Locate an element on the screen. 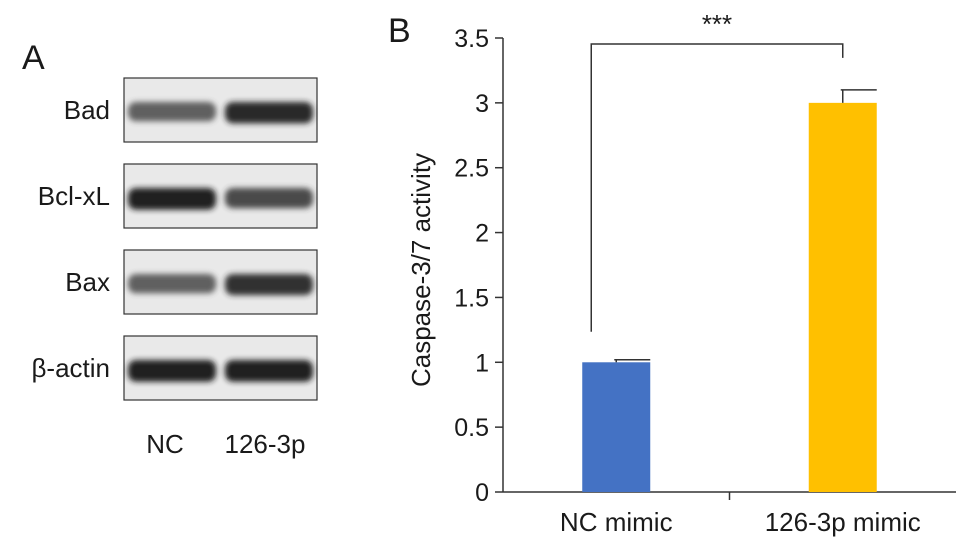 This screenshot has height=549, width=969. y-tick-label: 3 is located at coordinates (482, 104).